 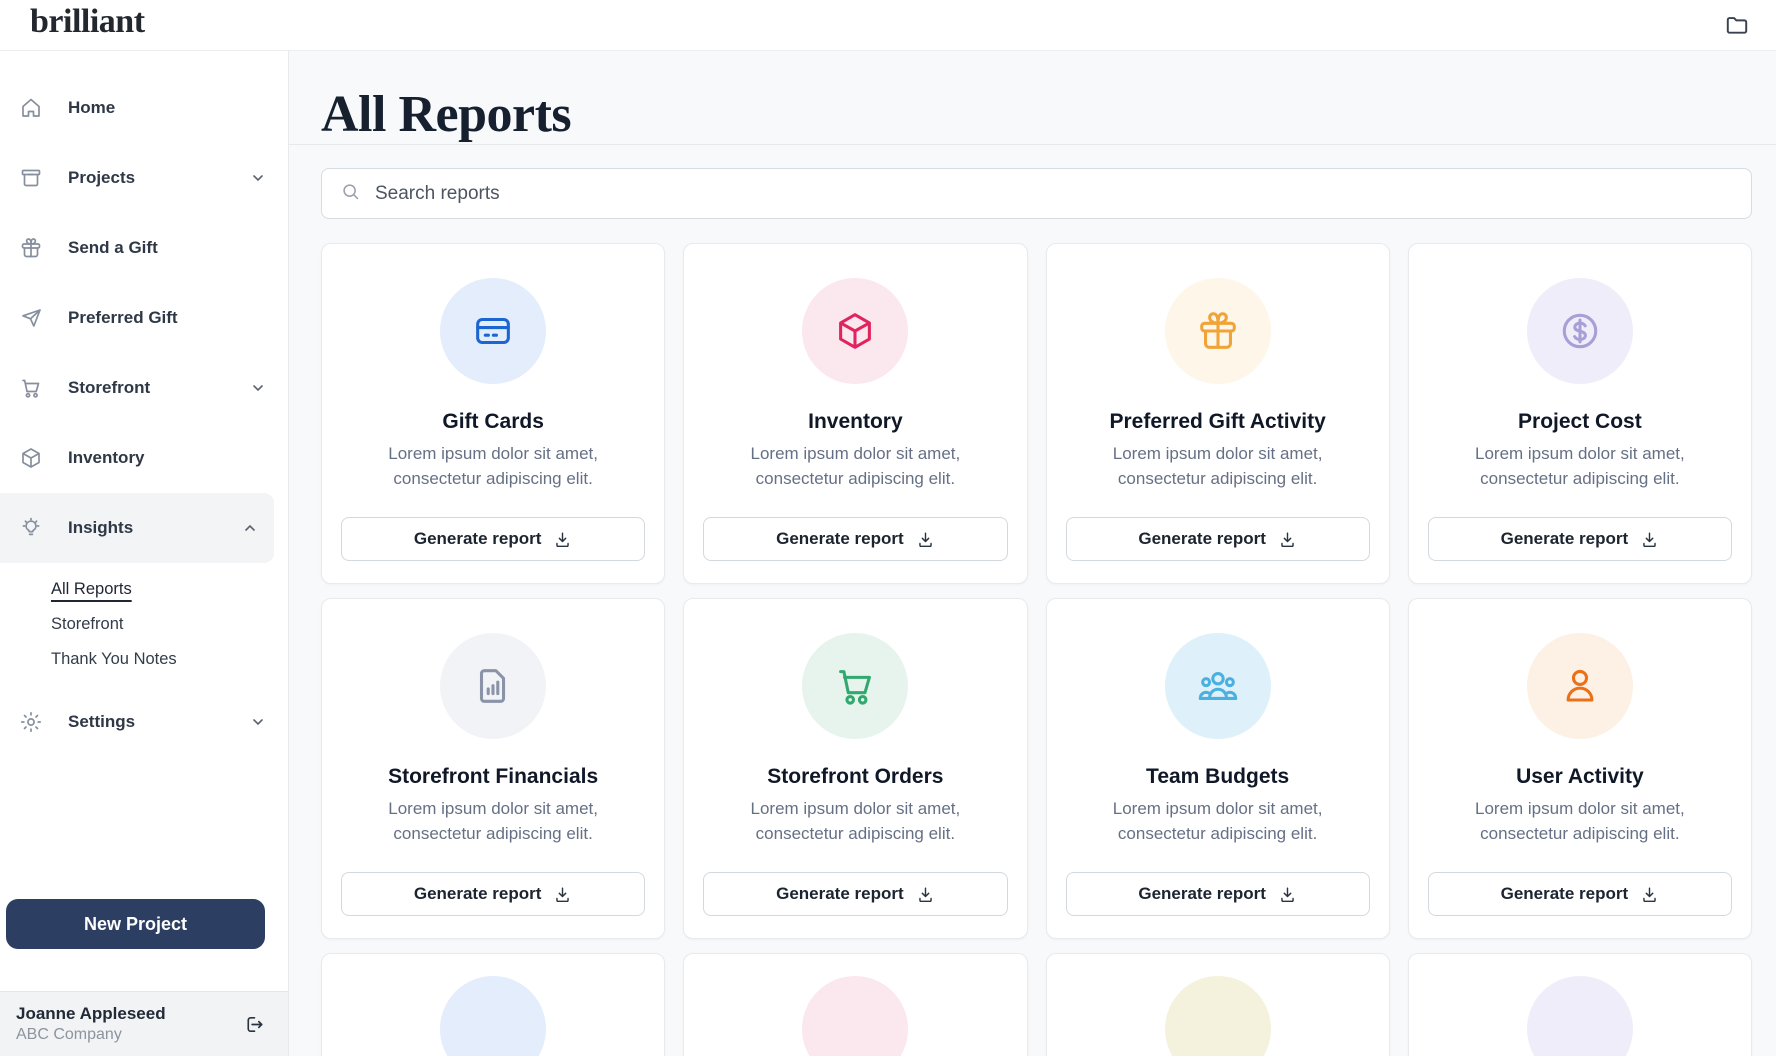 I want to click on sidebar-subitem-all-reports: All Reports, so click(x=91, y=589).